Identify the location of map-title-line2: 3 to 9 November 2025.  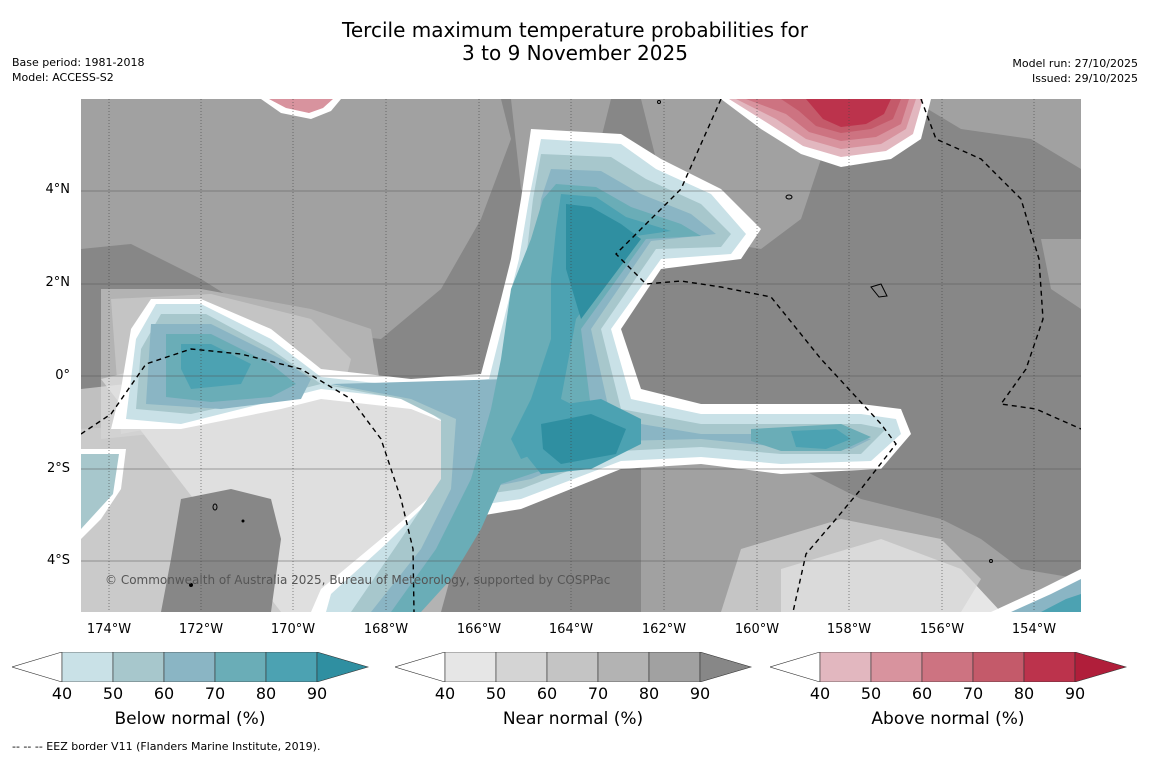
(575, 53).